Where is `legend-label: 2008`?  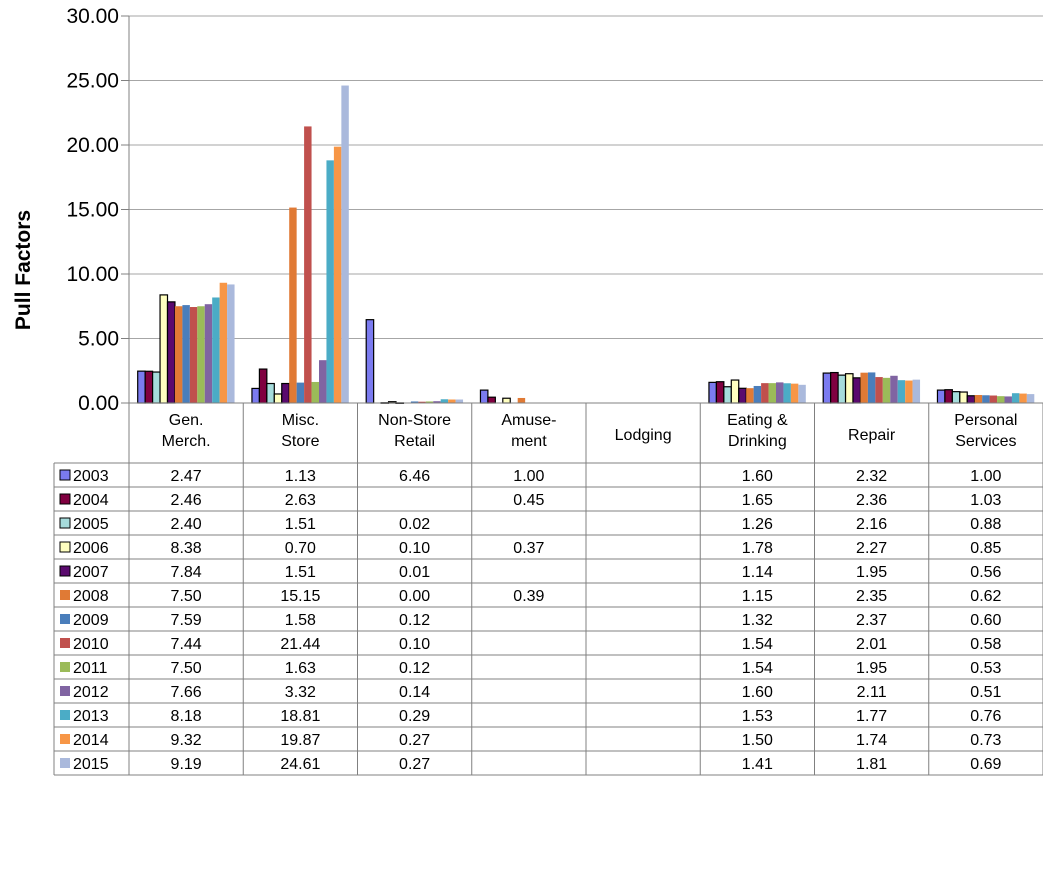 legend-label: 2008 is located at coordinates (91, 596).